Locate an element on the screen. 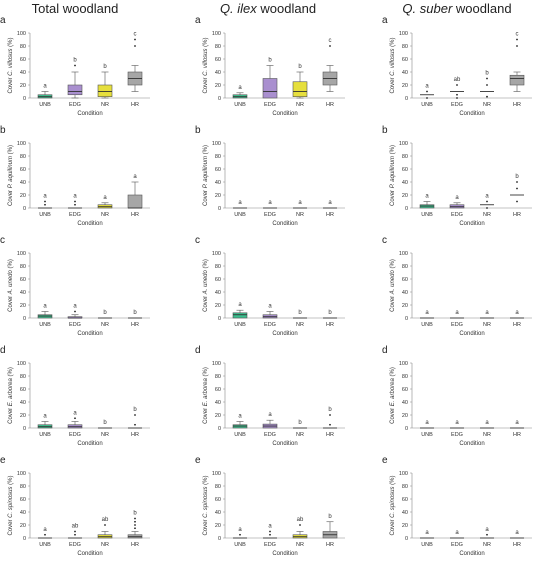  significance-letter: ab is located at coordinates (75, 527).